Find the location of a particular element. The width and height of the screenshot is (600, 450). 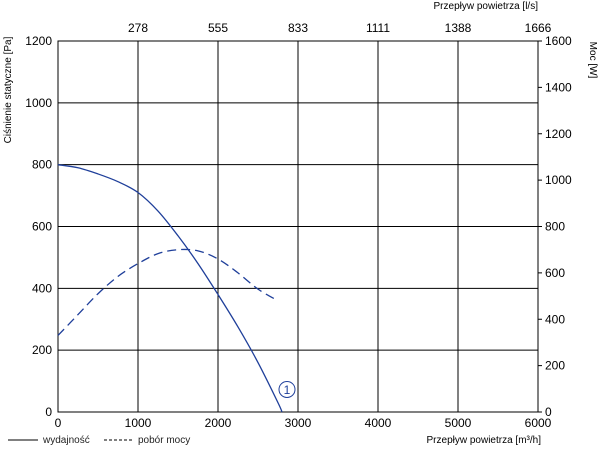

y-tick-label-left: 1000 is located at coordinates (38, 103).